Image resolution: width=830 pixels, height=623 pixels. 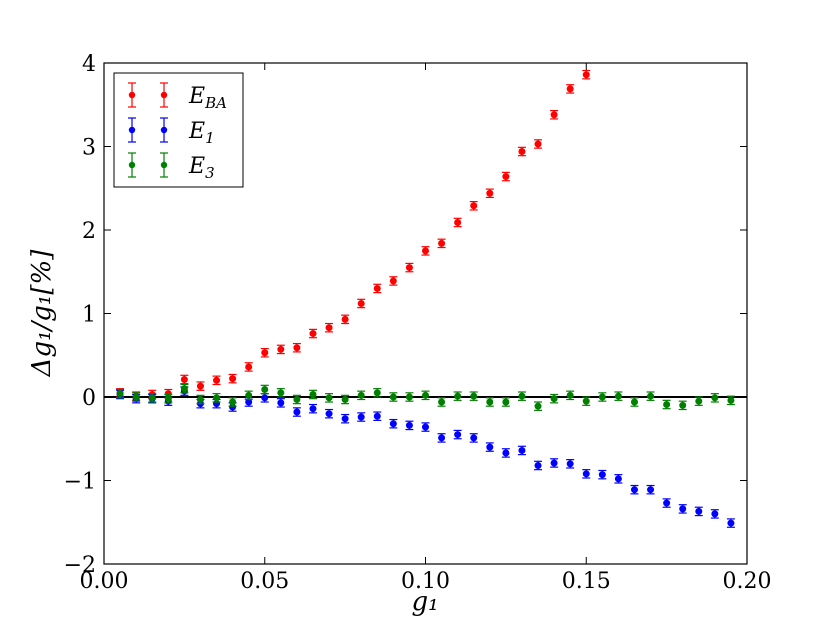 What do you see at coordinates (80, 565) in the screenshot?
I see `y-tick-label: −2` at bounding box center [80, 565].